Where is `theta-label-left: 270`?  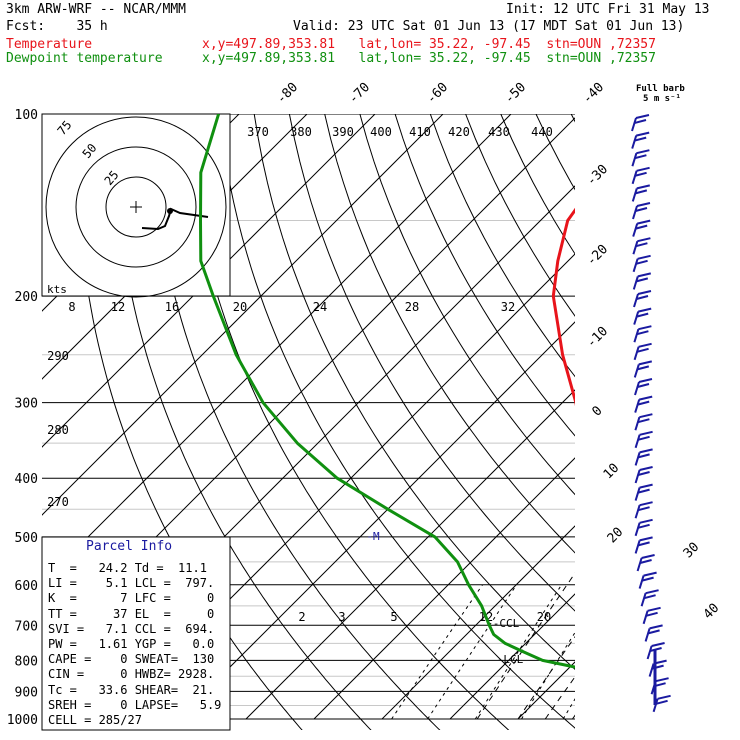 theta-label-left: 270 is located at coordinates (58, 502).